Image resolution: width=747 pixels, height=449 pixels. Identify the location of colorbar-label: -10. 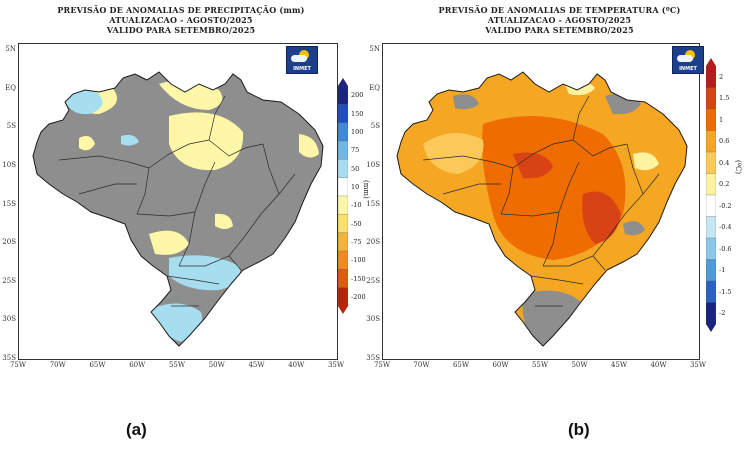
(356, 205).